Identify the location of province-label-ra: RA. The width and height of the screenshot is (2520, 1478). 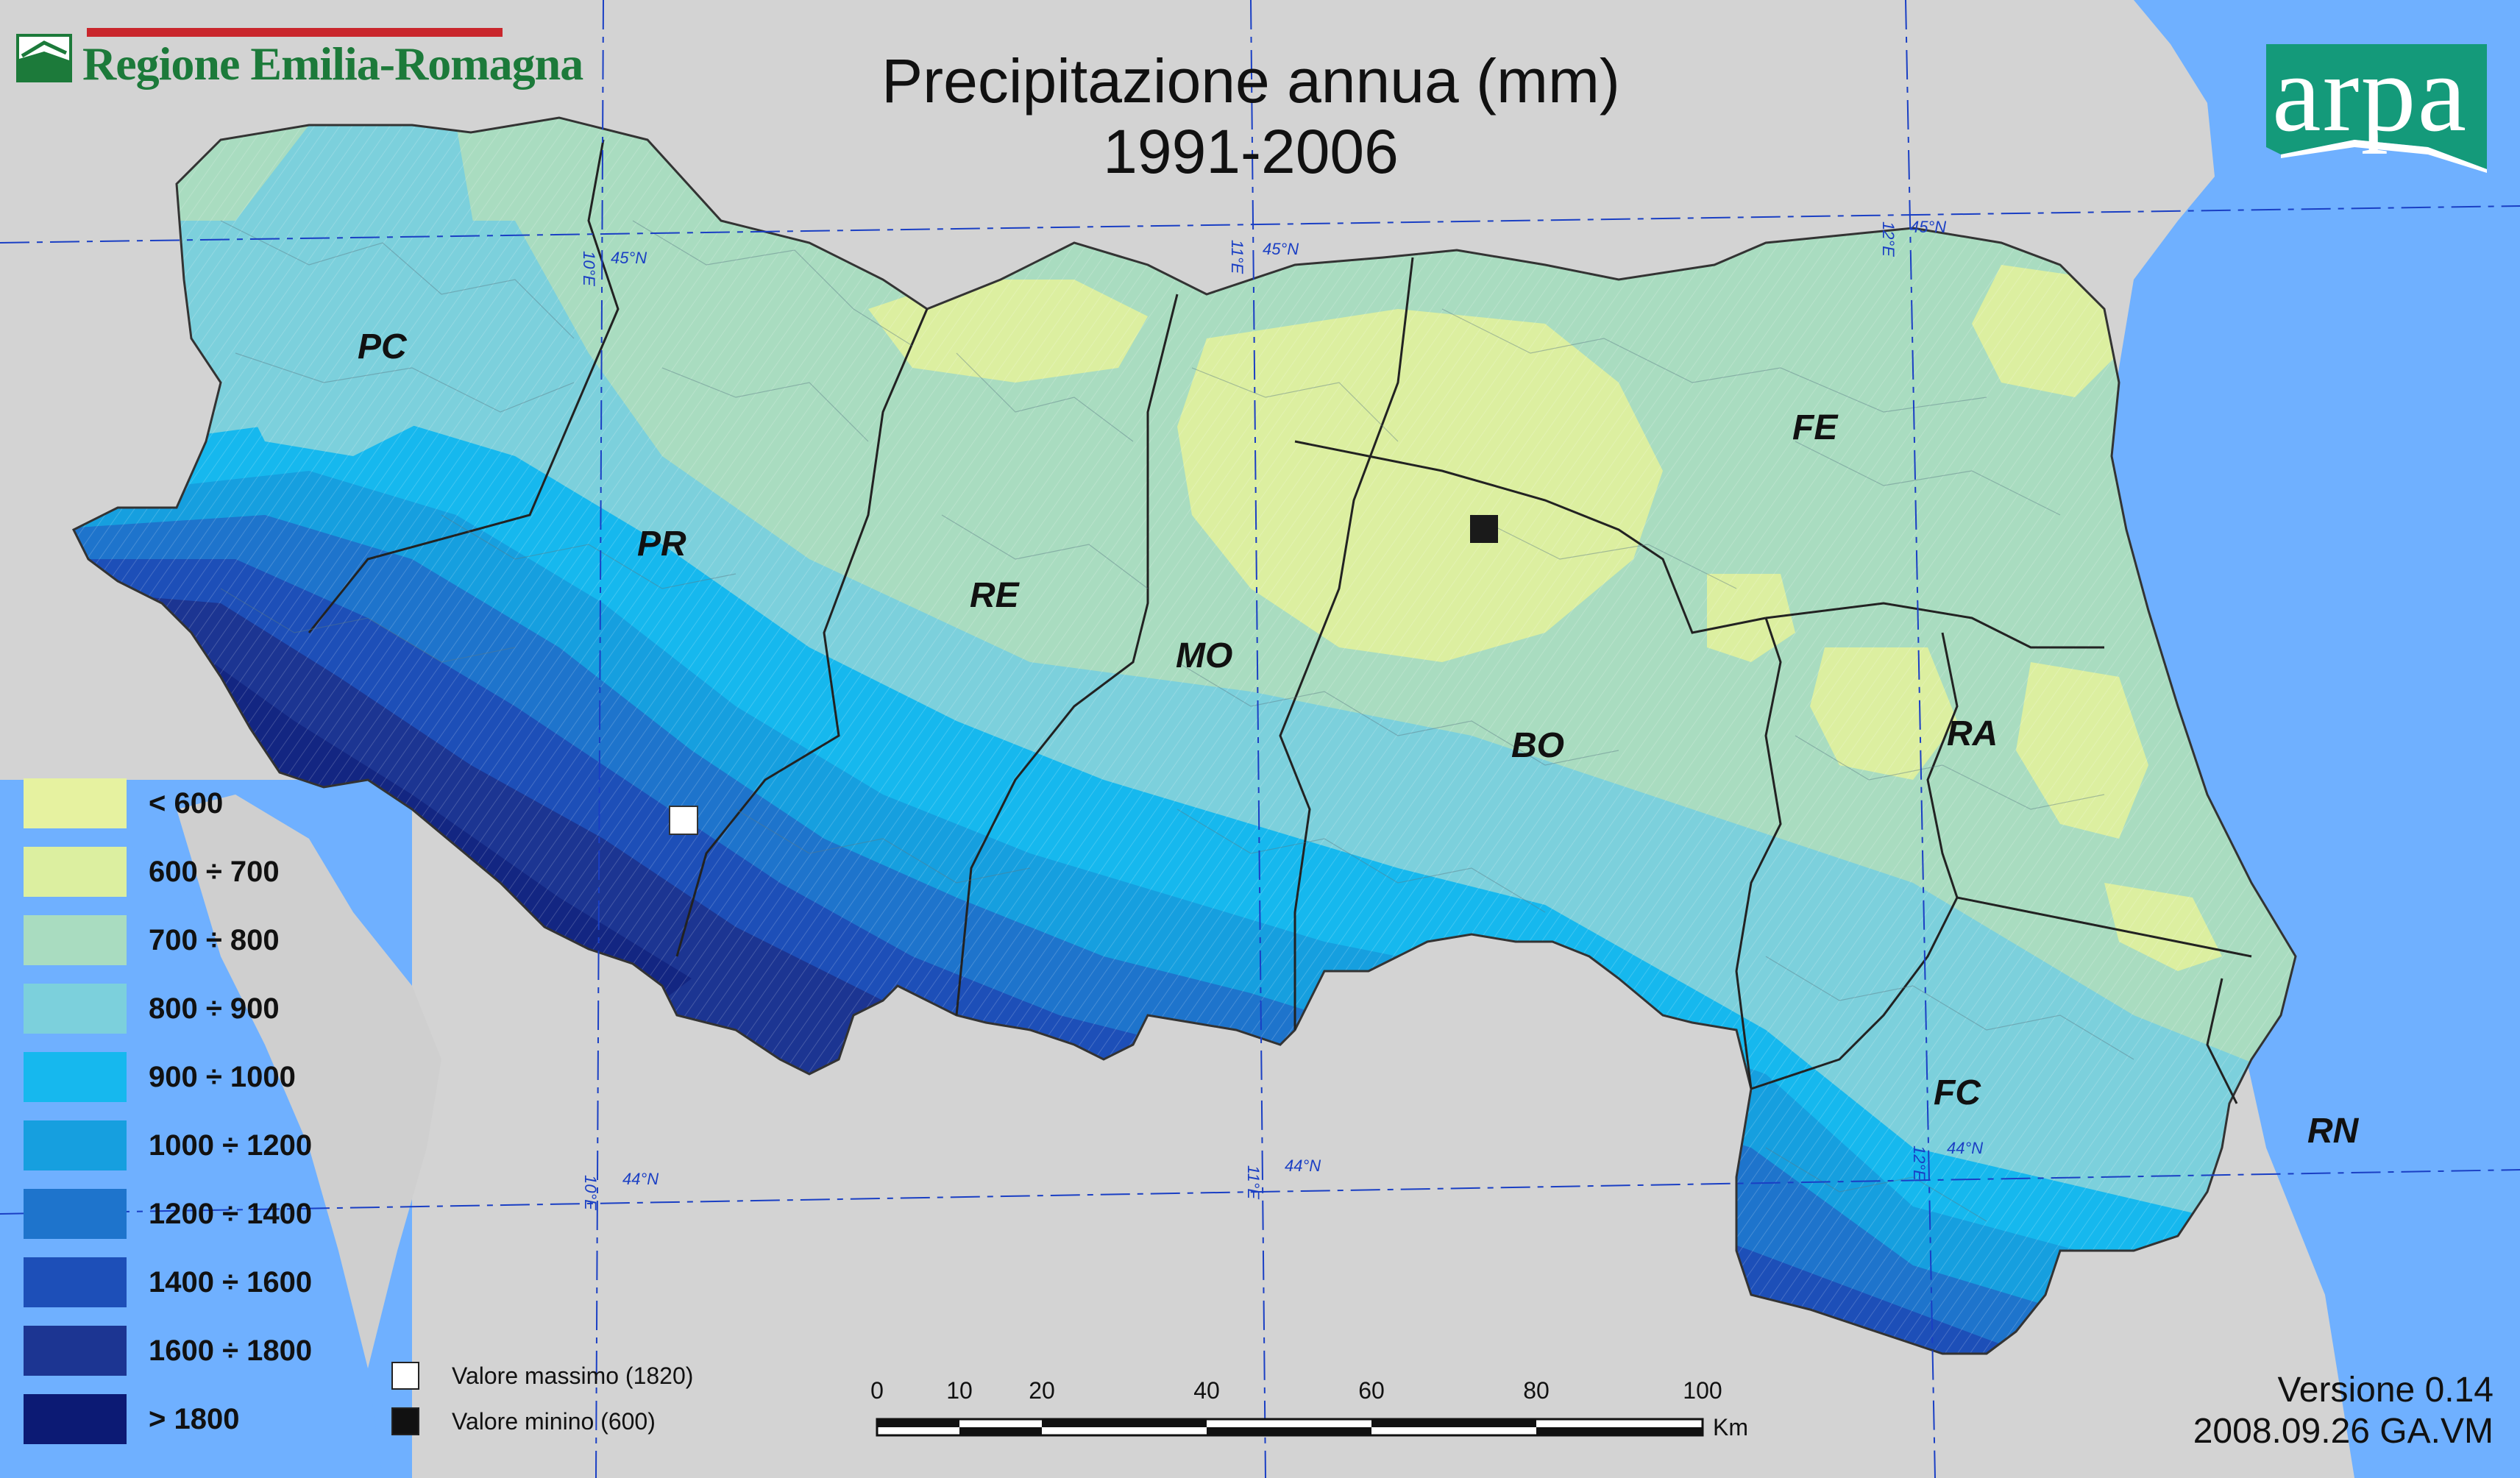
(1972, 734).